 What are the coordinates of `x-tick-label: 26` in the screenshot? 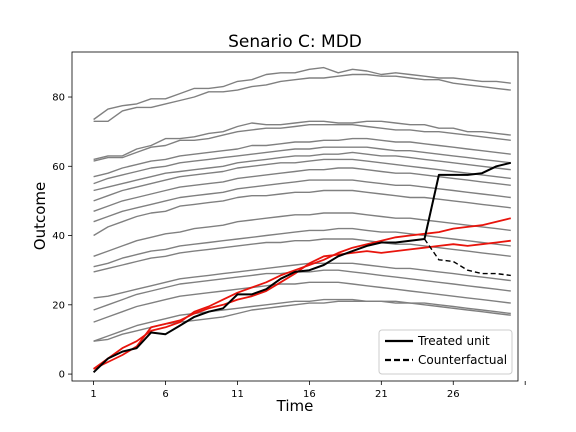 It's located at (453, 394).